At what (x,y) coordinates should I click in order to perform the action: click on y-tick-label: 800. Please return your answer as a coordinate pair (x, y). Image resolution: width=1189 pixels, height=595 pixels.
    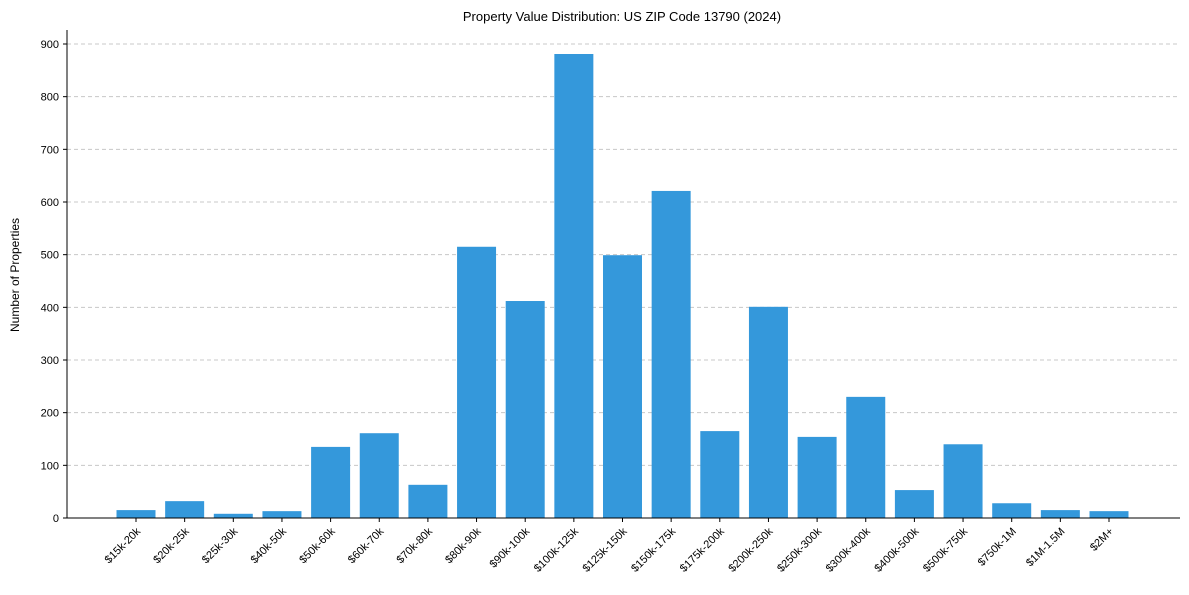
    Looking at the image, I should click on (50, 98).